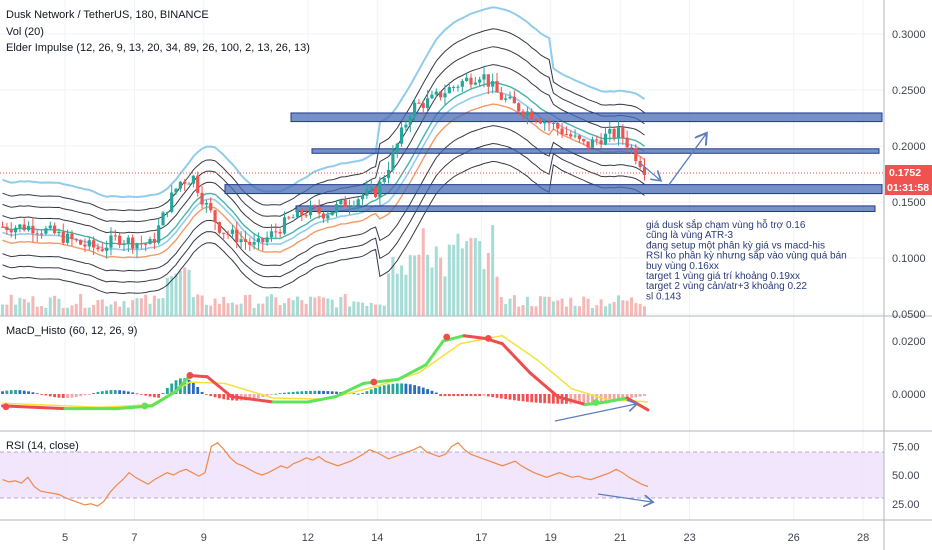 The image size is (932, 550). What do you see at coordinates (905, 173) in the screenshot?
I see `last-price-tag-text: 0.1752` at bounding box center [905, 173].